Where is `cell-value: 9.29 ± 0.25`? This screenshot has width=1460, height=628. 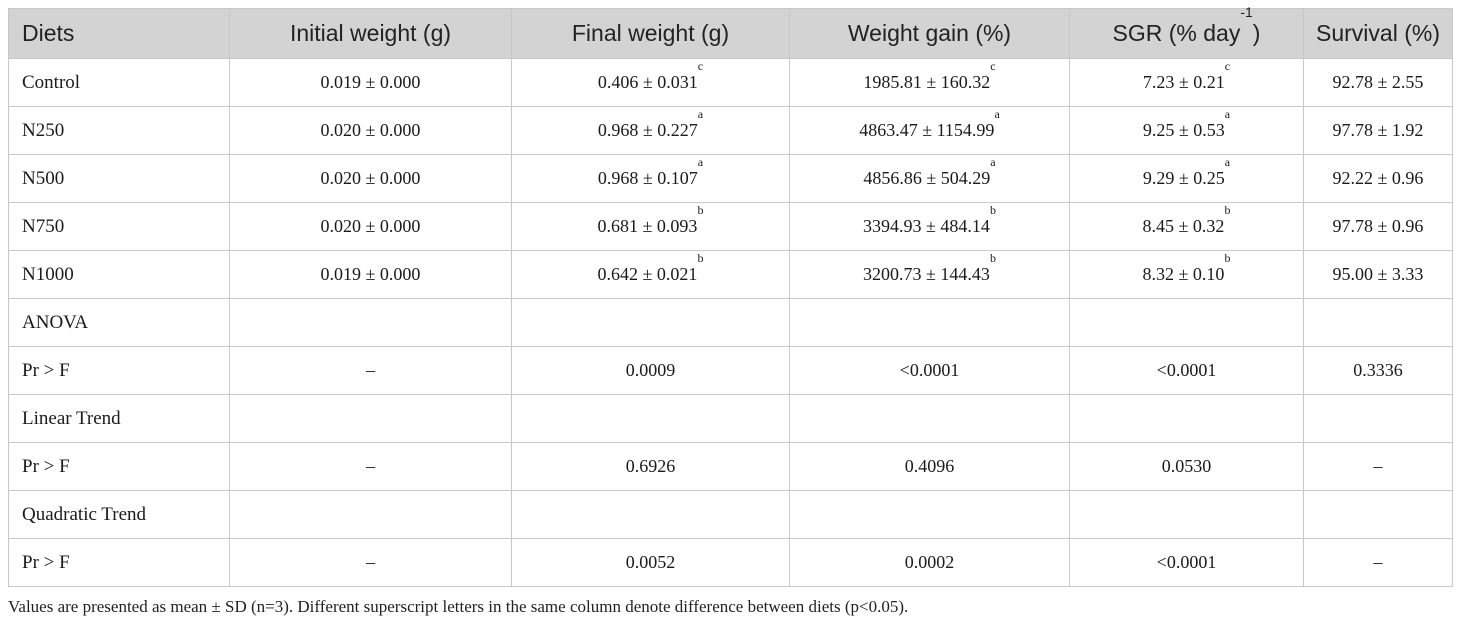 cell-value: 9.29 ± 0.25 is located at coordinates (1183, 178).